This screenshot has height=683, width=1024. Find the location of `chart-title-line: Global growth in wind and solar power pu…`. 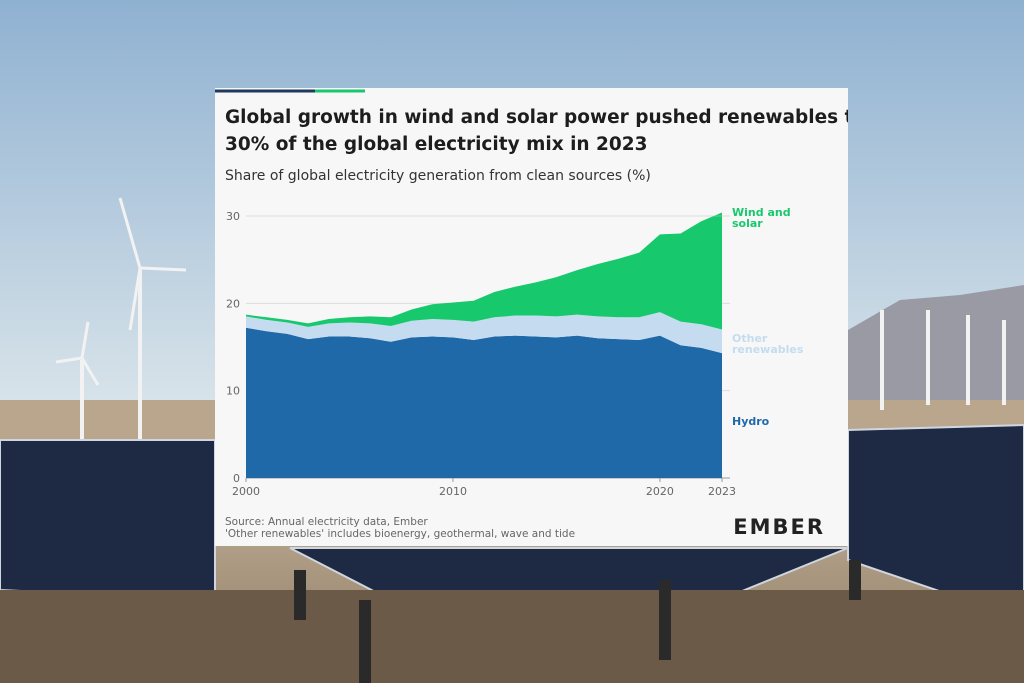

chart-title-line: Global growth in wind and solar power pu… is located at coordinates (536, 117).